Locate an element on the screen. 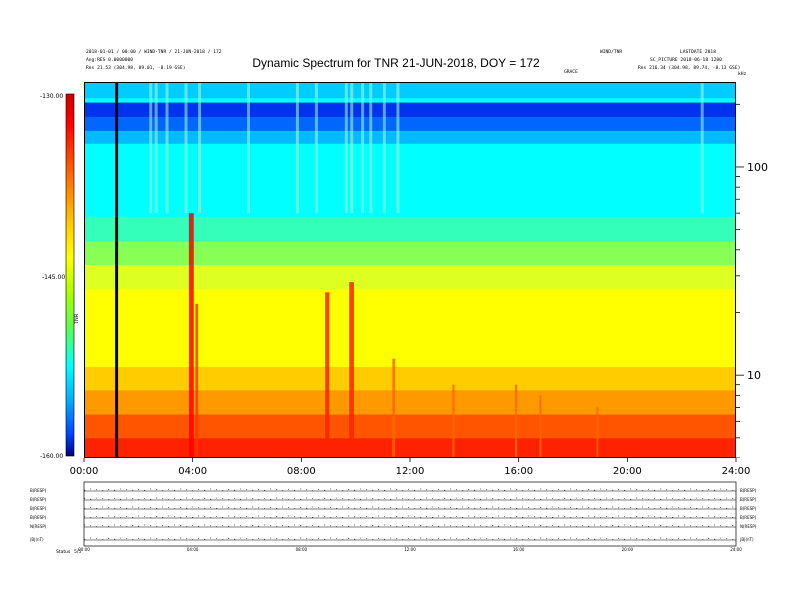 Image resolution: width=792 pixels, height=612 pixels. header-left-line3: Res 21.53 (304.98, 89.01, -8.19 GSE) is located at coordinates (136, 68).